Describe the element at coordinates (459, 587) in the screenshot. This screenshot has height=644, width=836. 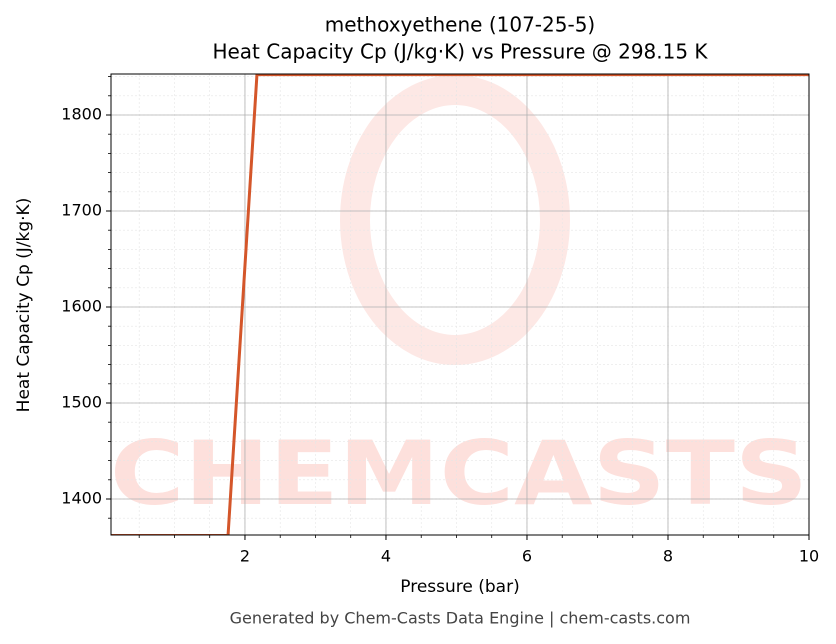
I see `x-axis-label: Pressure (bar)` at that location.